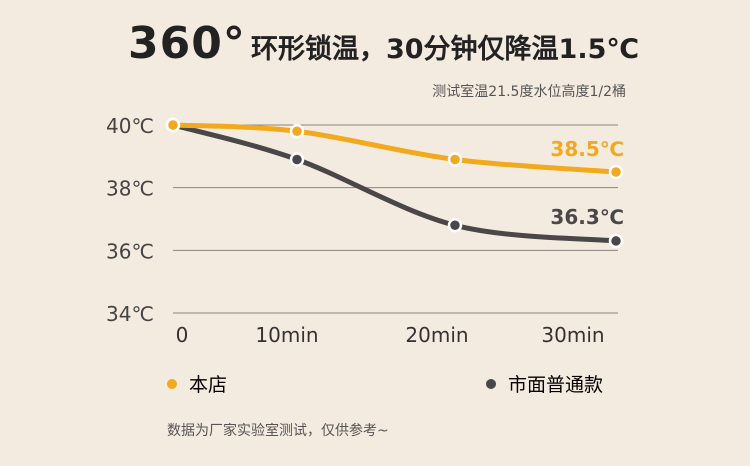 This screenshot has height=466, width=750. I want to click on series-line-ours, so click(394, 148).